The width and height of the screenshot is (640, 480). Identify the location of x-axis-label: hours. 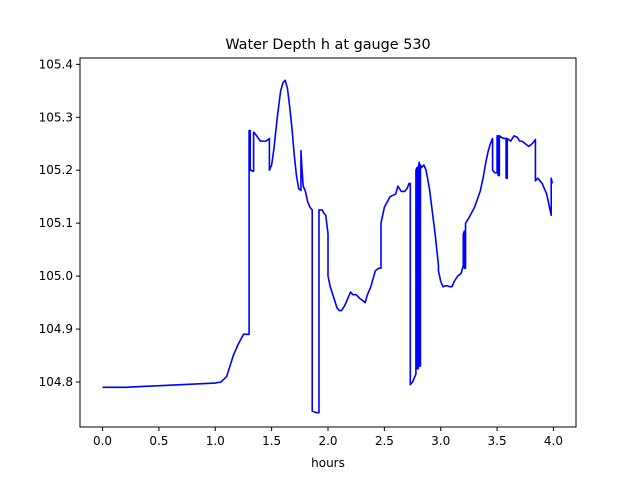
(328, 463).